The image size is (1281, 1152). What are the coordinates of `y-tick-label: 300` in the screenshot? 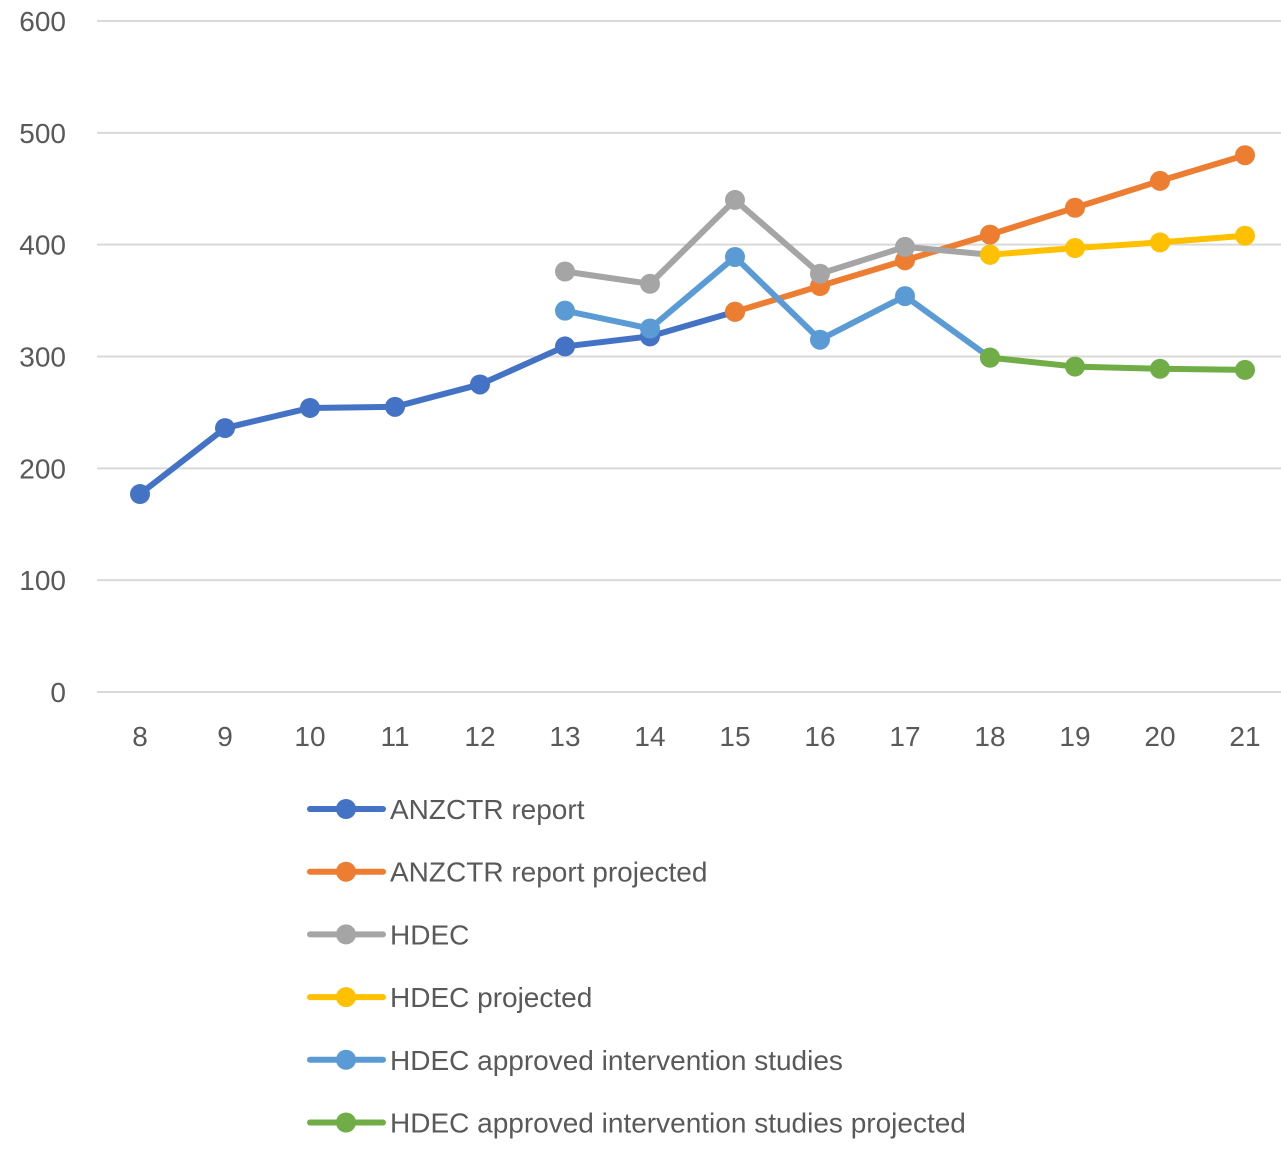 It's located at (42, 357).